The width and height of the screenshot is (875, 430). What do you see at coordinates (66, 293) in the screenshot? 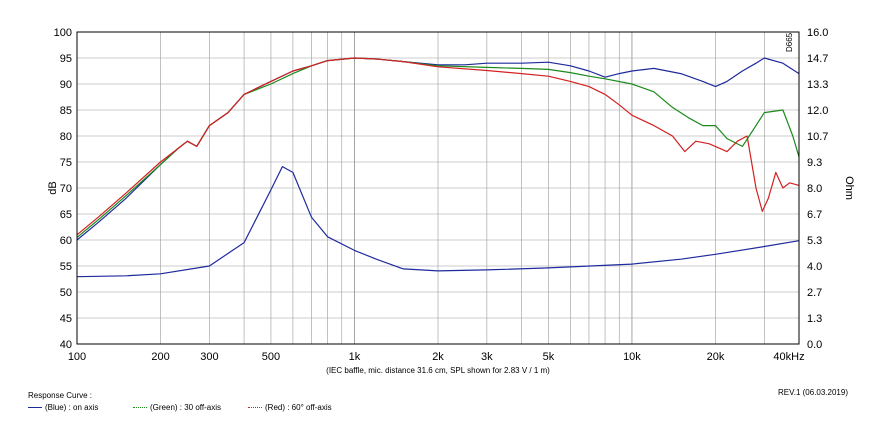
I see `y-left-tick-label: 50` at bounding box center [66, 293].